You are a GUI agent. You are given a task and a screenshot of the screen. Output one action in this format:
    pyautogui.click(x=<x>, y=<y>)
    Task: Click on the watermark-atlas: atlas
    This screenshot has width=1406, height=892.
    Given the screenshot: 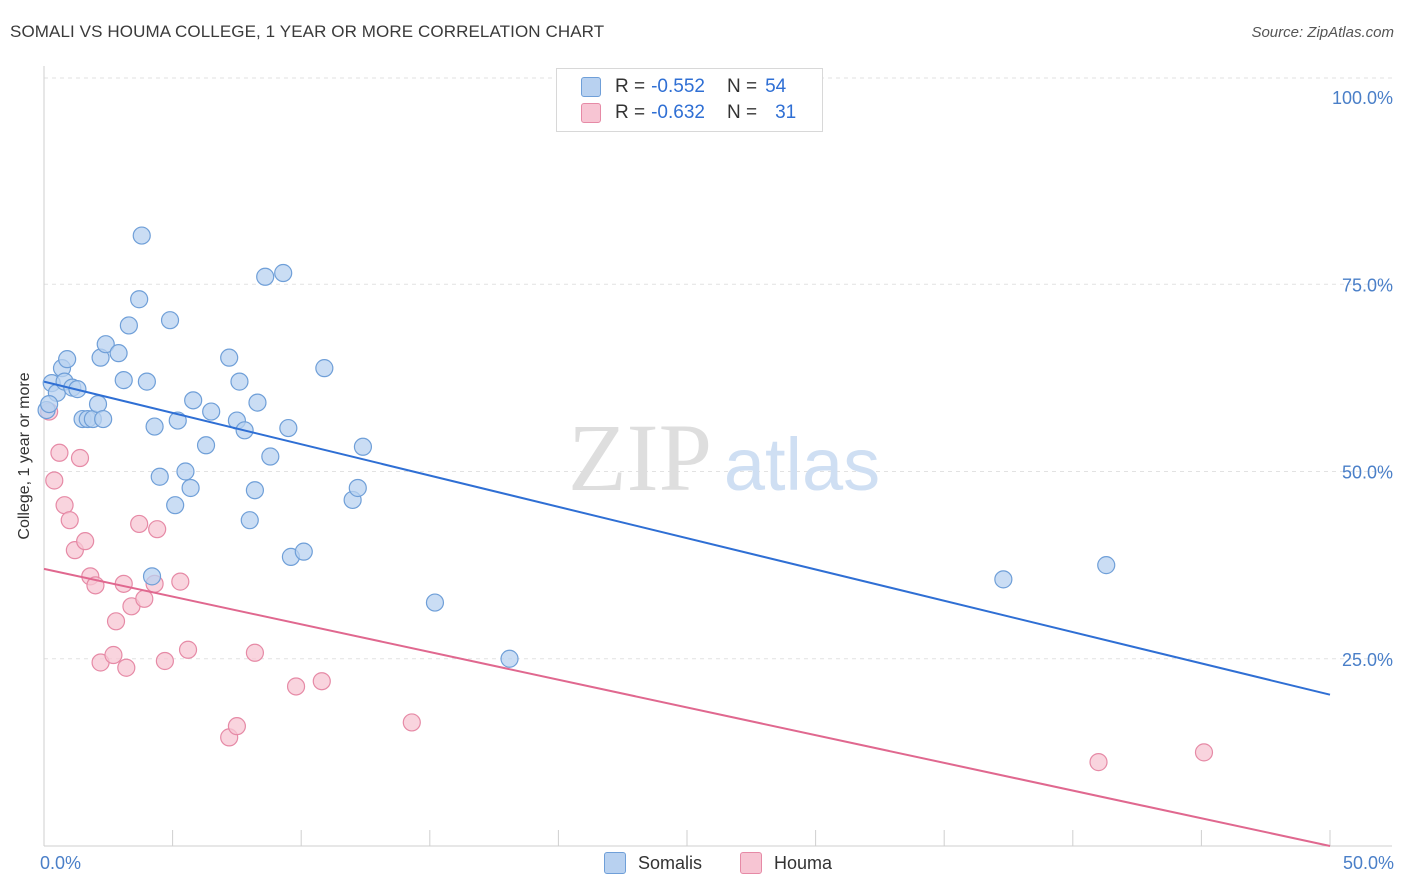 What is the action you would take?
    pyautogui.click(x=802, y=464)
    